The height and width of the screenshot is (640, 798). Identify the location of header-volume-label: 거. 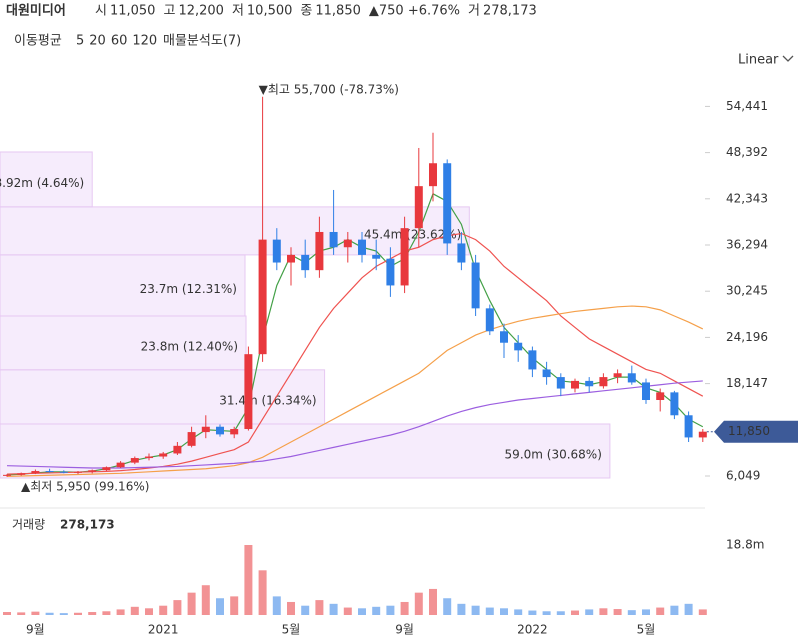
(474, 11).